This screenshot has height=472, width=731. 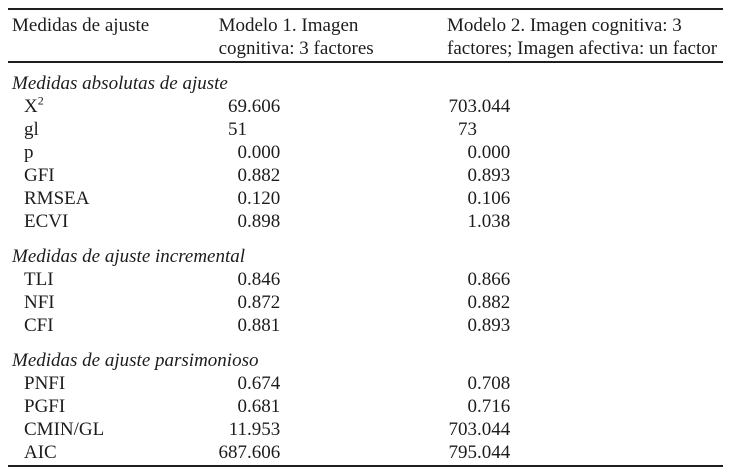 I want to click on model2-value: 0.106, so click(x=551, y=198).